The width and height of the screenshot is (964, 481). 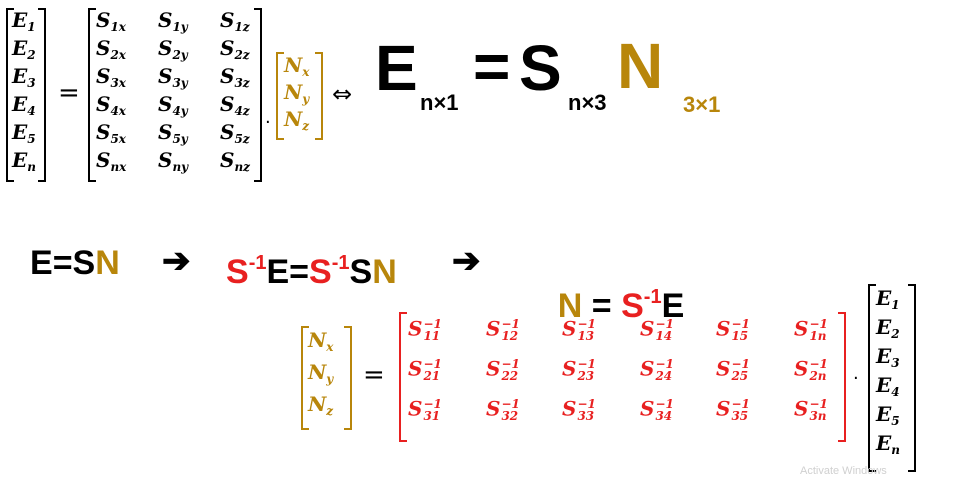 I want to click on n-vector: Nx Ny Nz, so click(x=165, y=75).